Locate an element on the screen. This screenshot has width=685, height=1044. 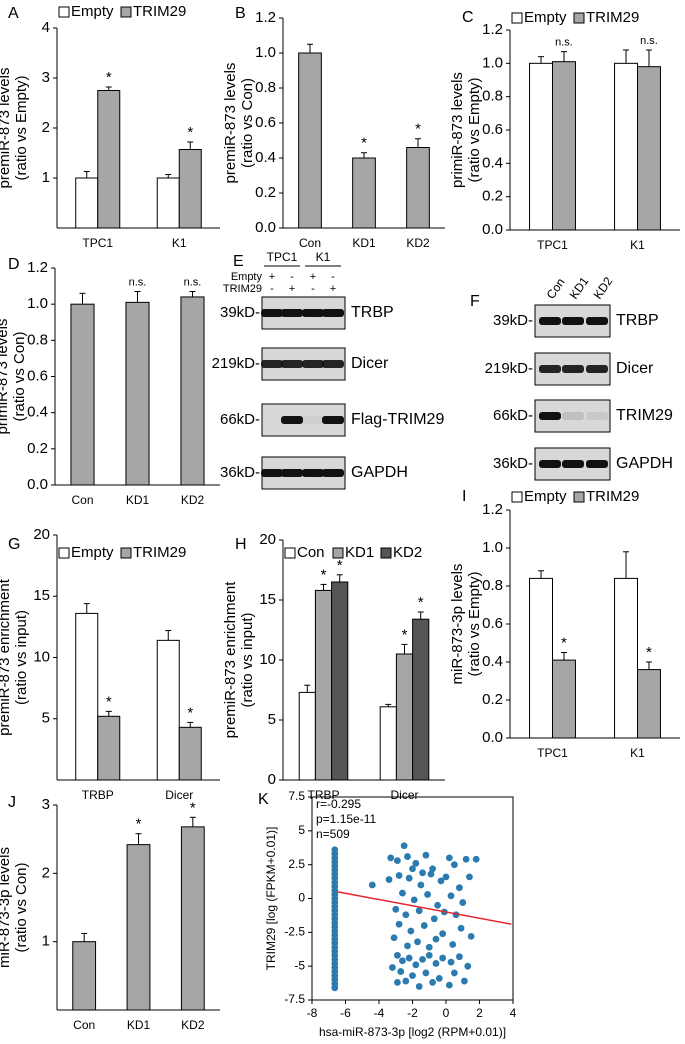
x-tick-label: 0 is located at coordinates (446, 1013).